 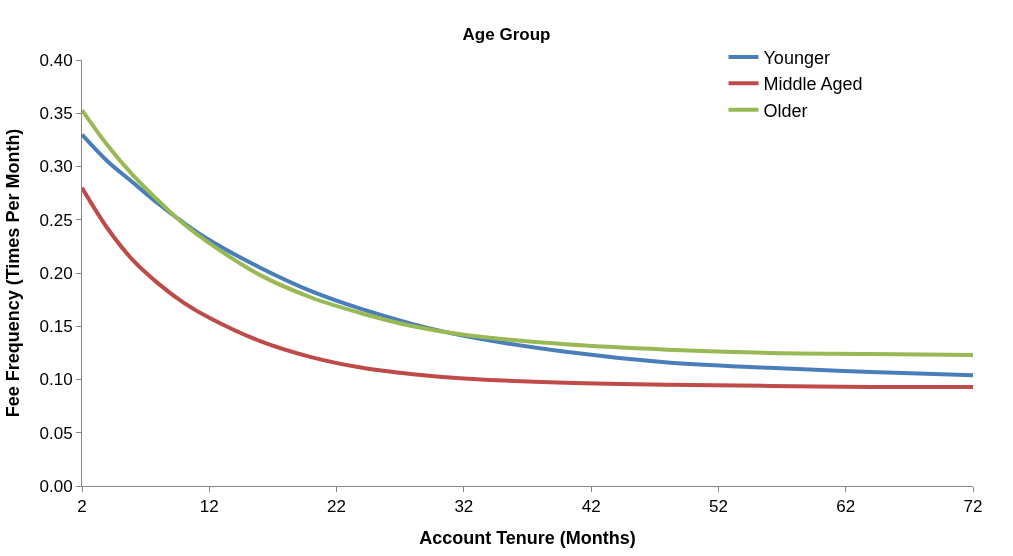 I want to click on y-tick-label: 0.10, so click(x=56, y=380).